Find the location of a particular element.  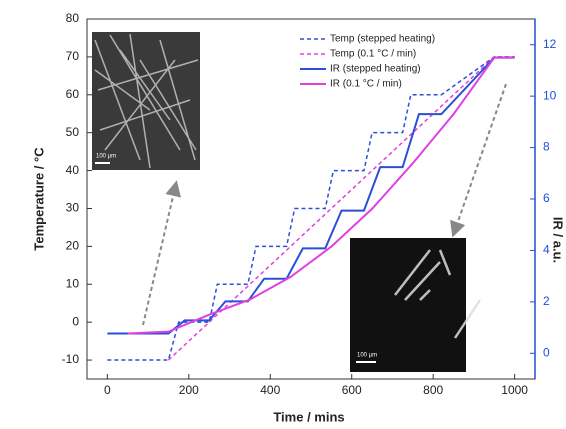

y-tick-label: 0 is located at coordinates (75, 321).